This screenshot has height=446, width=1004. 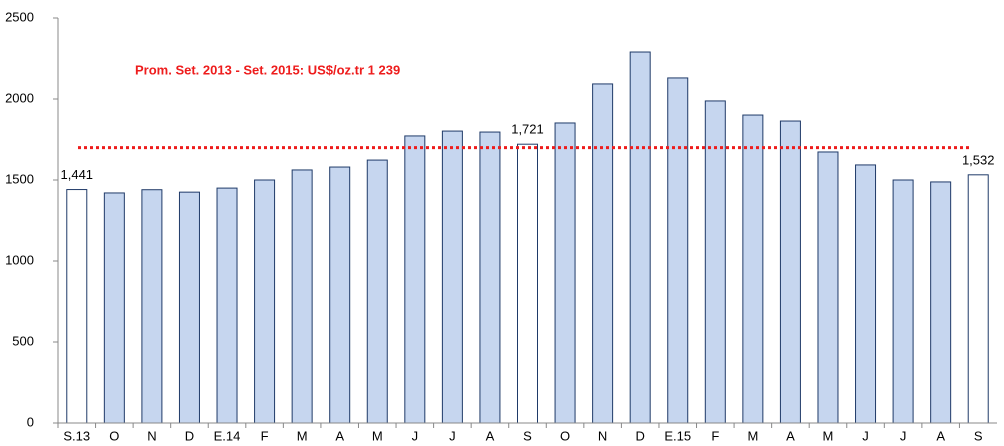 I want to click on value-label: 1,532, so click(x=978, y=159).